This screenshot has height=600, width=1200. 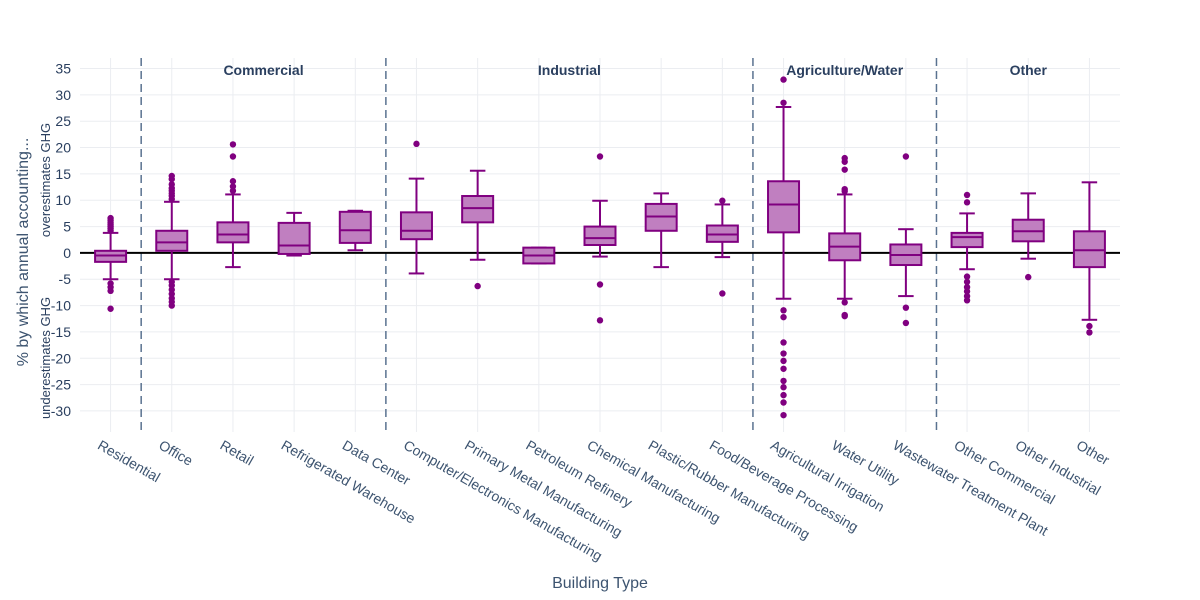 What do you see at coordinates (1029, 70) in the screenshot?
I see `group-label: Other` at bounding box center [1029, 70].